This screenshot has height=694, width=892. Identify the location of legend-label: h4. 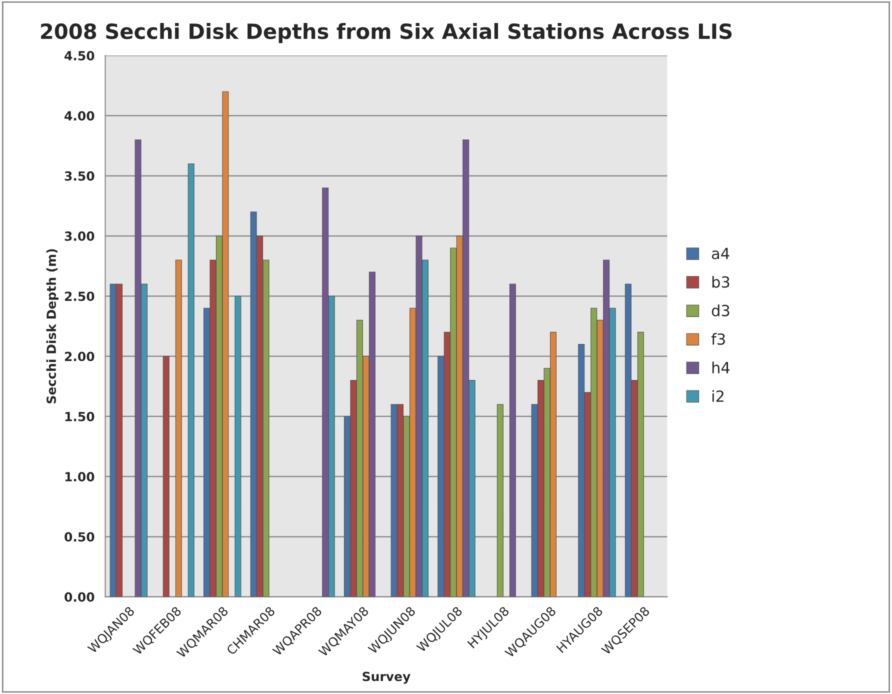
(721, 368).